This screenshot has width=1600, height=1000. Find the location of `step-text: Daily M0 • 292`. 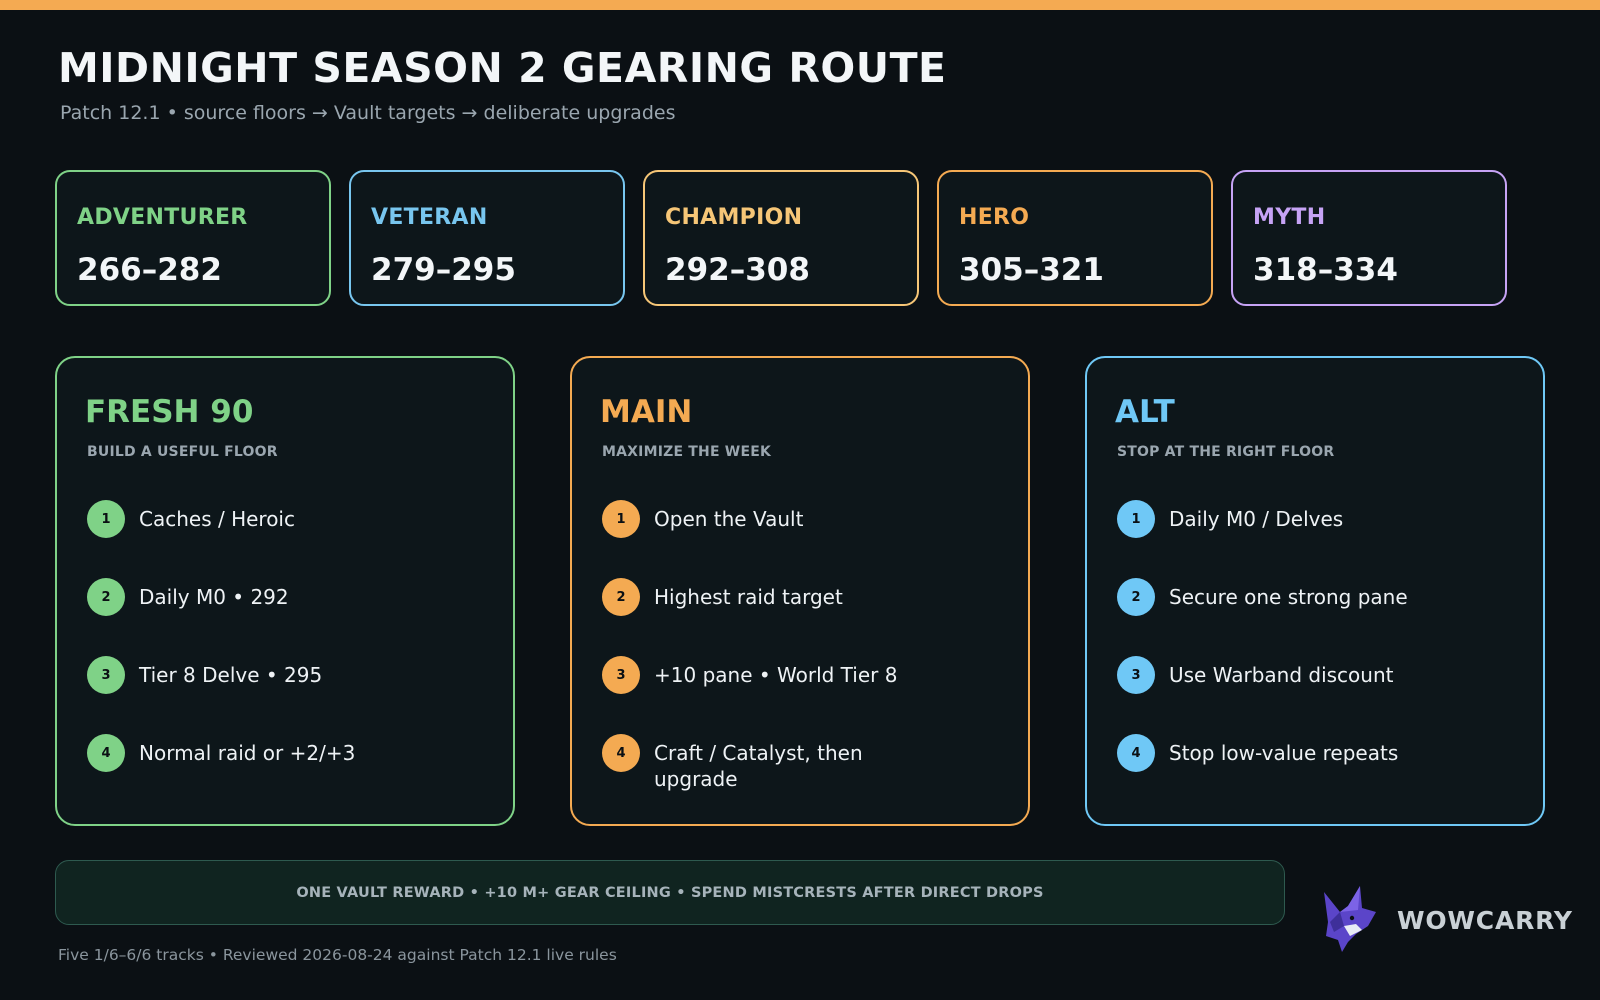

step-text: Daily M0 • 292 is located at coordinates (214, 597).